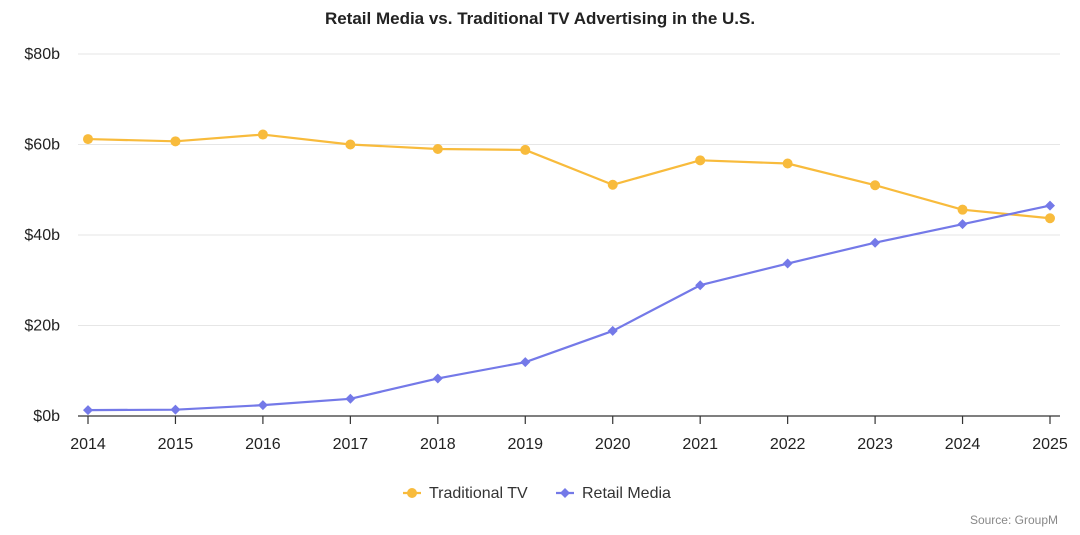 The width and height of the screenshot is (1080, 535). What do you see at coordinates (438, 444) in the screenshot?
I see `x-tick-label: 2018` at bounding box center [438, 444].